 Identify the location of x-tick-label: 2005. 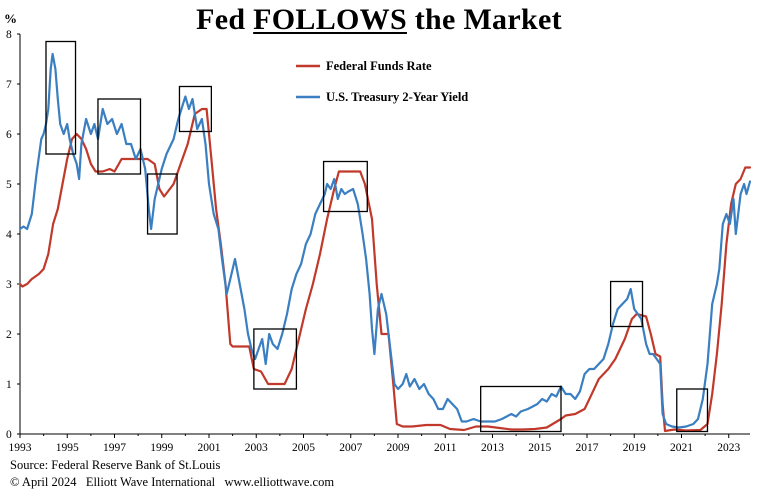
(303, 448).